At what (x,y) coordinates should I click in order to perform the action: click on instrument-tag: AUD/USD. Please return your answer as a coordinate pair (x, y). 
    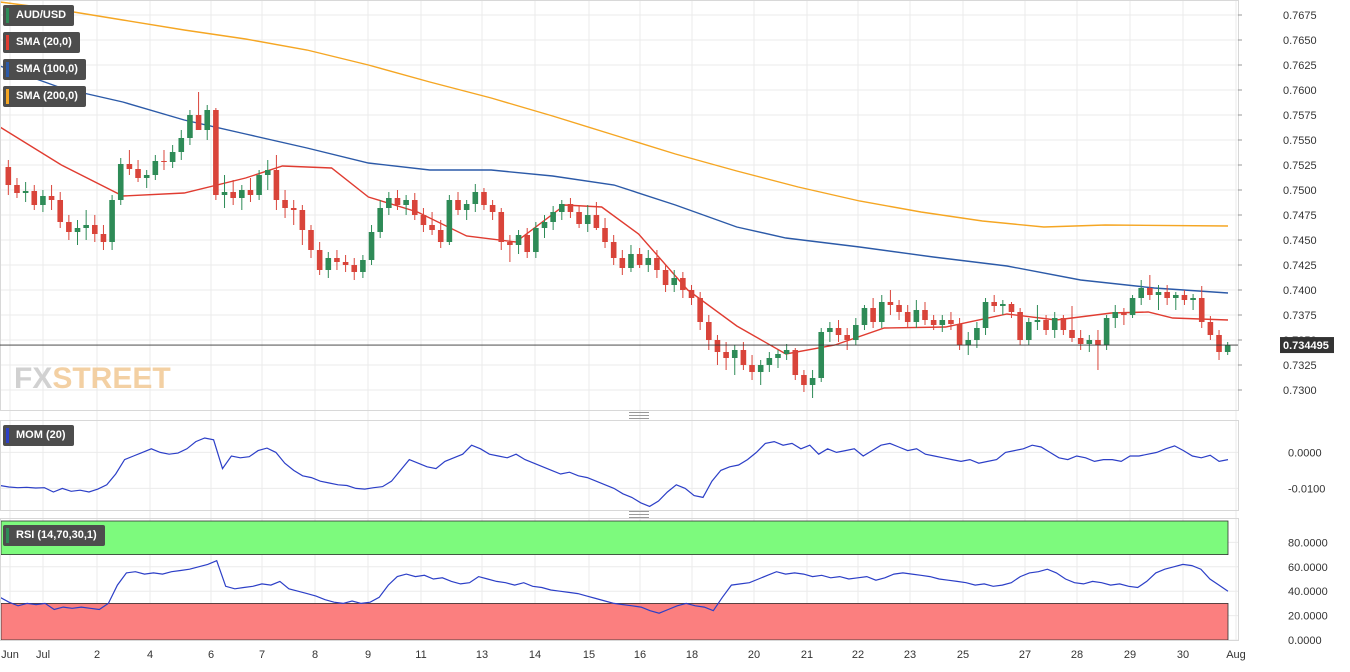
    Looking at the image, I should click on (39, 15).